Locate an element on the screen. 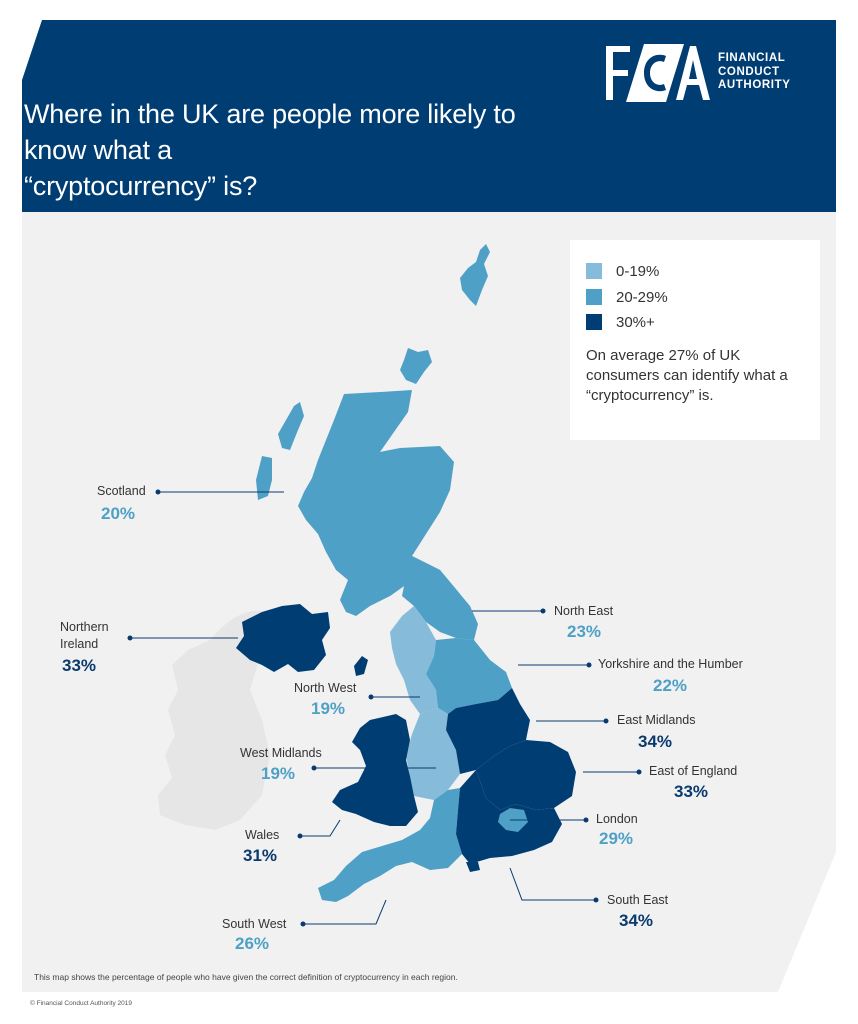 This screenshot has width=858, height=1024. label-northern-ireland-2: Ireland is located at coordinates (79, 644).